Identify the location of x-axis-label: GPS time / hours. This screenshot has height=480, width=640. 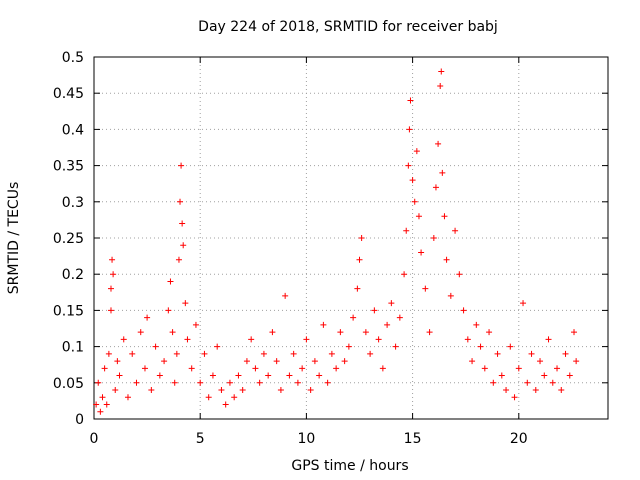
(349, 466).